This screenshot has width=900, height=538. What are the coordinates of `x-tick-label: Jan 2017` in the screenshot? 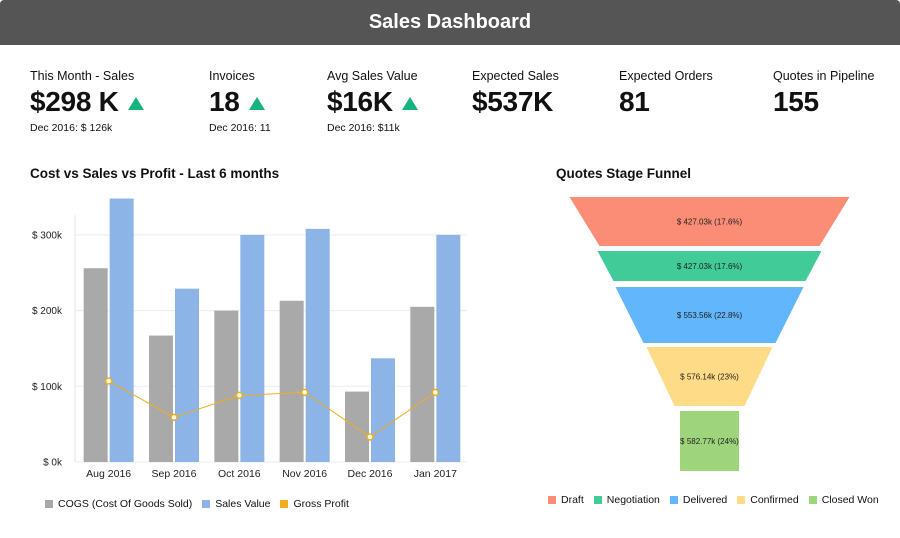 It's located at (435, 474).